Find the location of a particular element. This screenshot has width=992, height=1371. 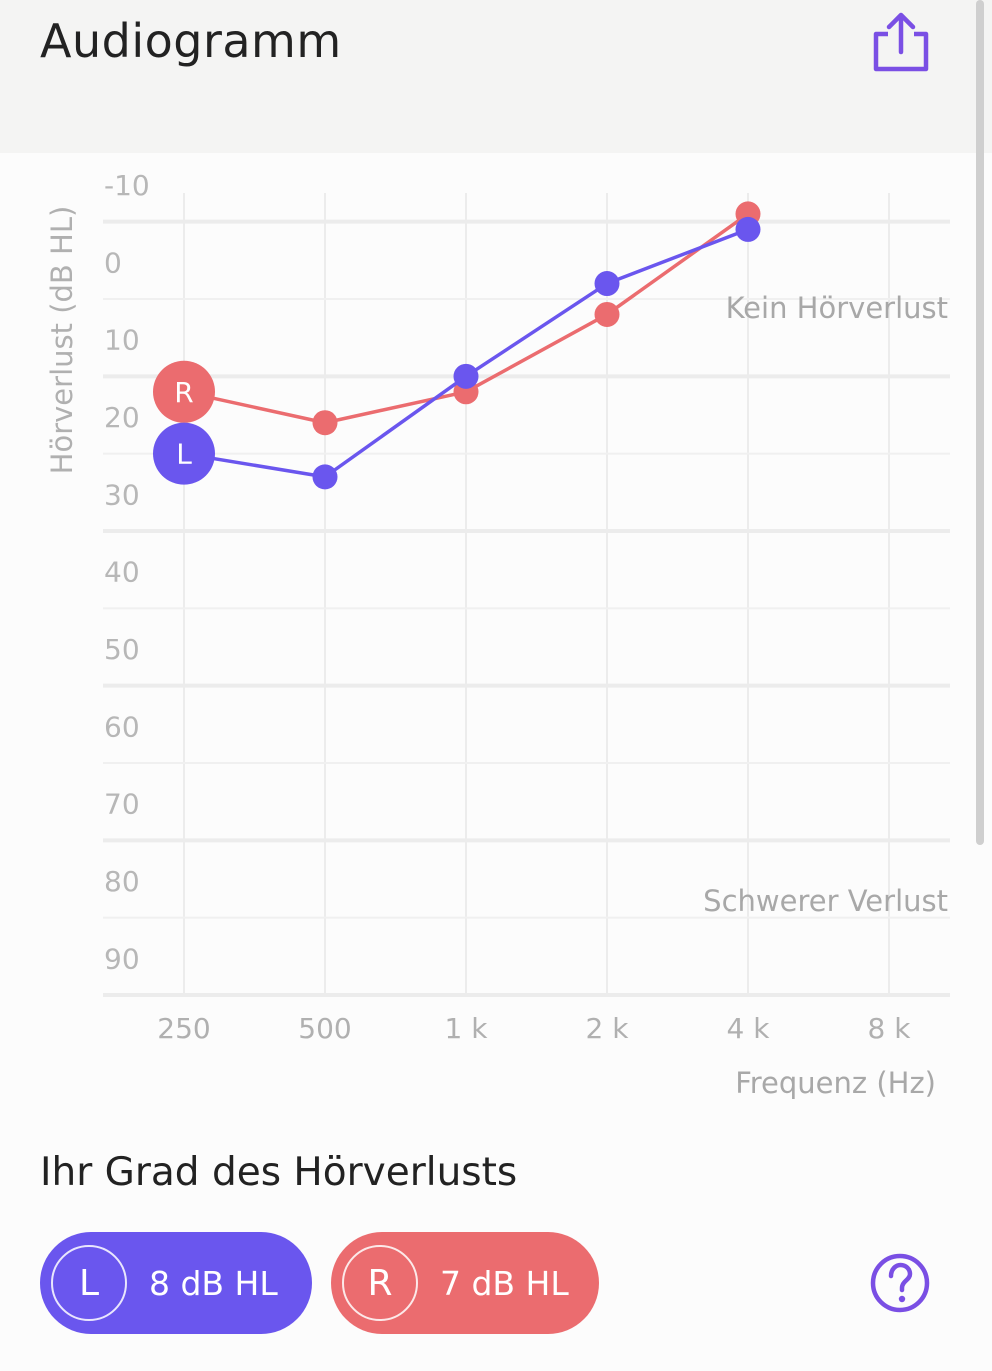

y-axis-title: Hörverlust (dB HL) is located at coordinates (62, 340).